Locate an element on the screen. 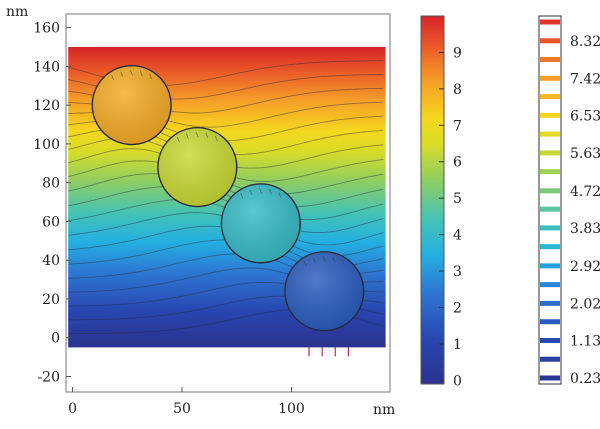  surface-colorbar-label: 0 is located at coordinates (457, 381).